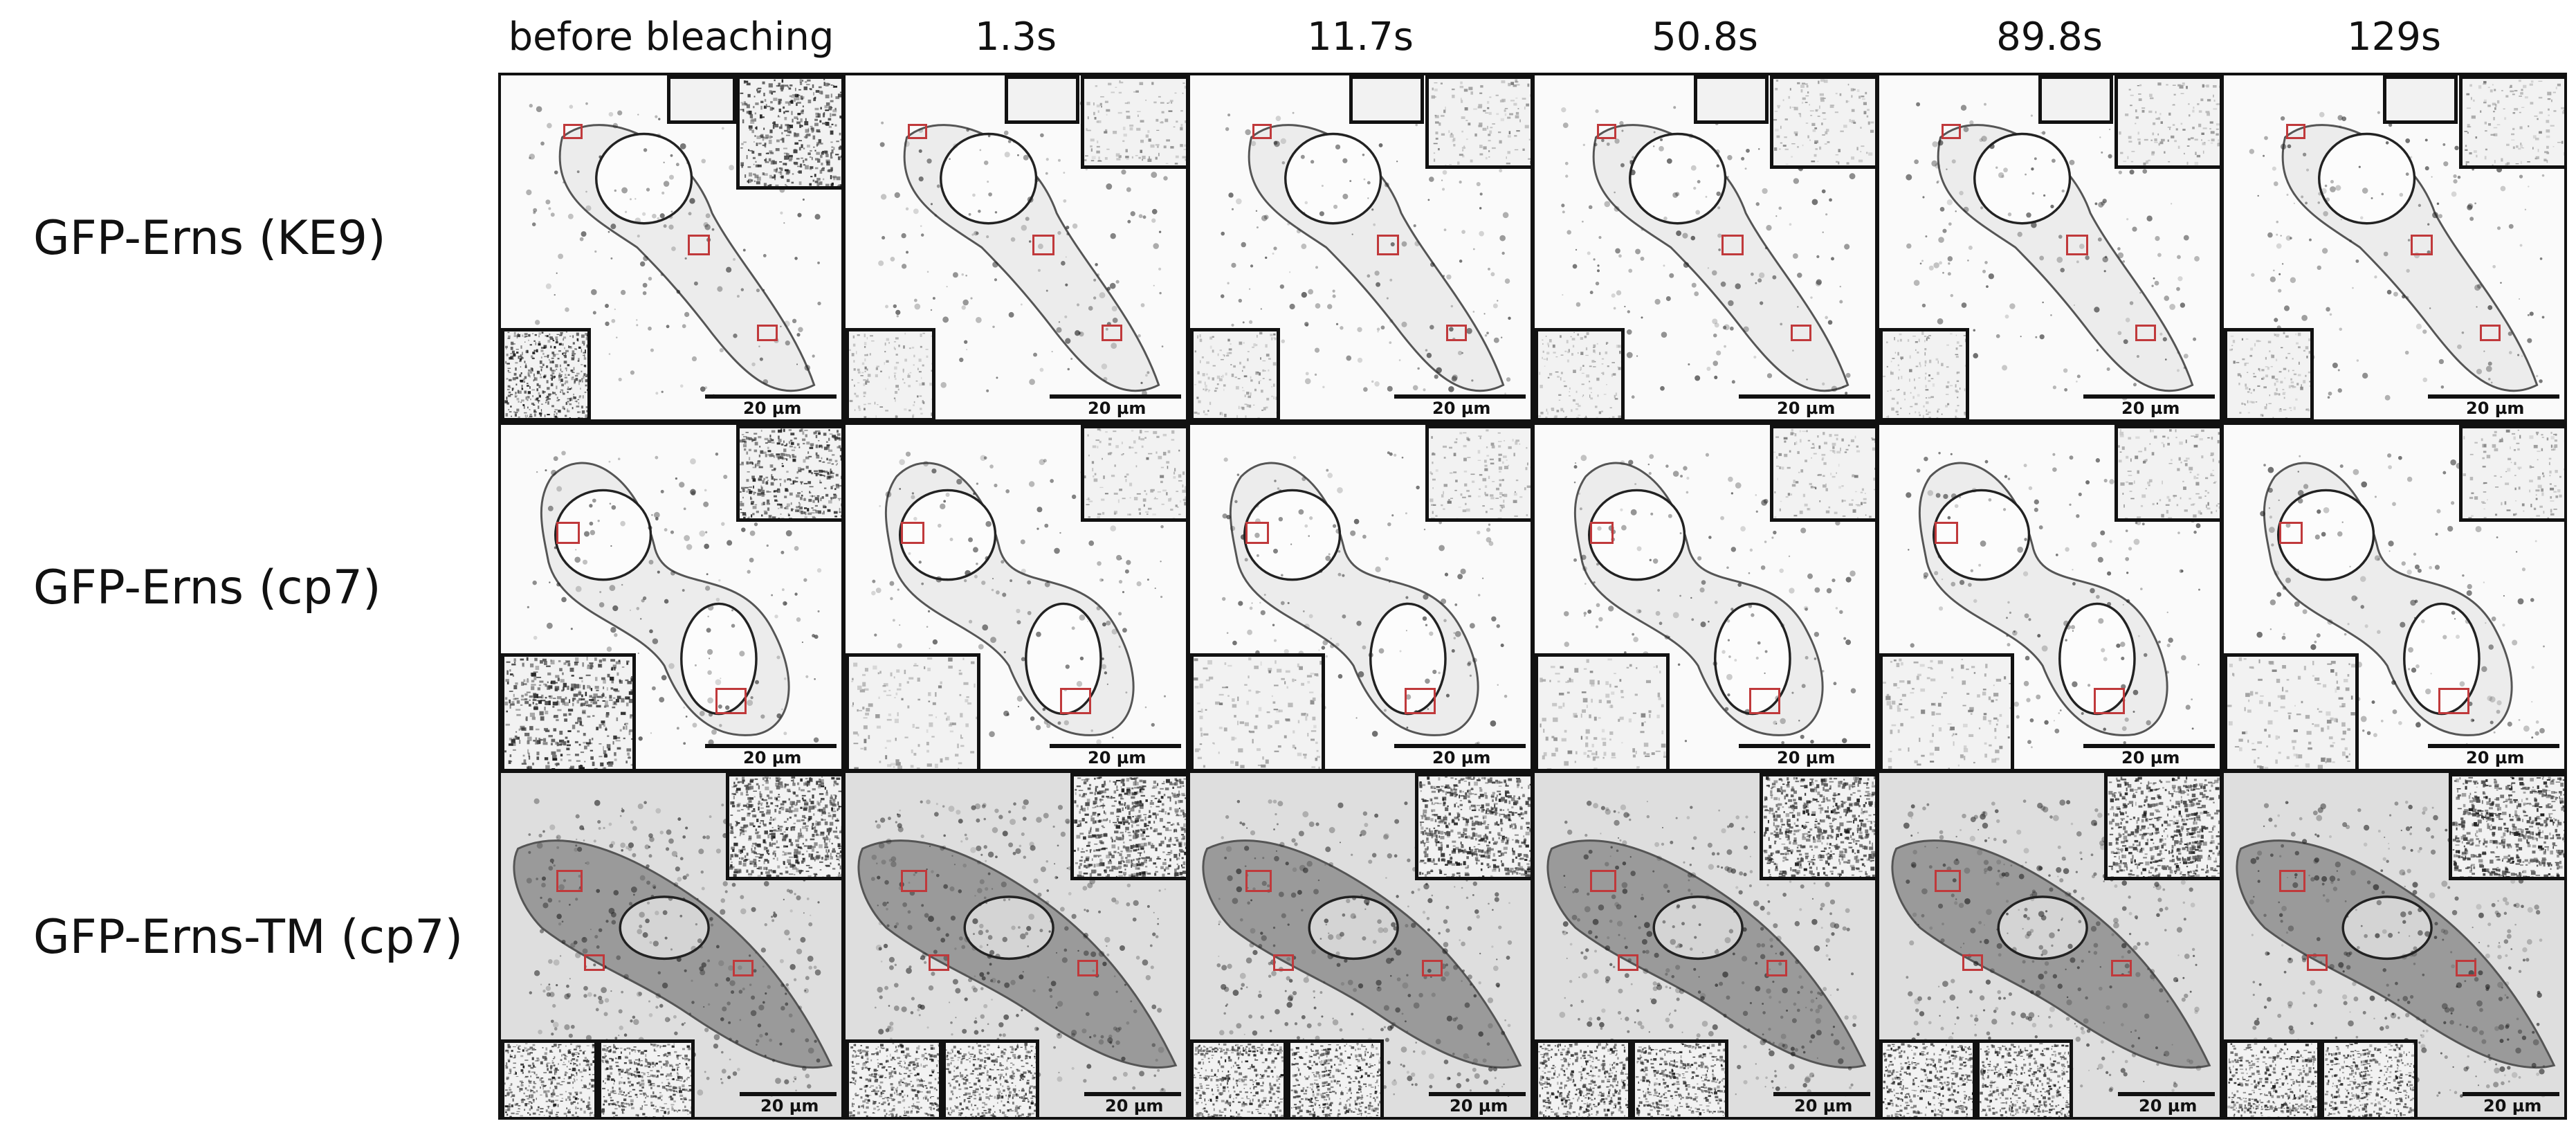 The image size is (2576, 1146). What do you see at coordinates (1360, 597) in the screenshot?
I see `image-panel-r2-c3: 20 µm` at bounding box center [1360, 597].